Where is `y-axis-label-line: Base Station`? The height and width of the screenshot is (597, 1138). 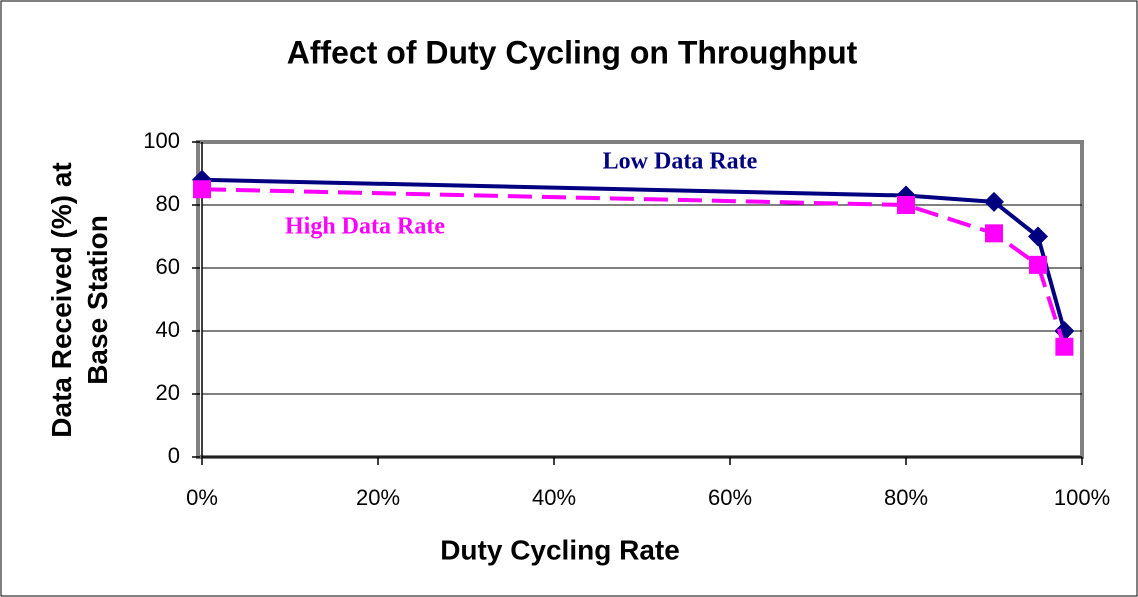 y-axis-label-line: Base Station is located at coordinates (97, 300).